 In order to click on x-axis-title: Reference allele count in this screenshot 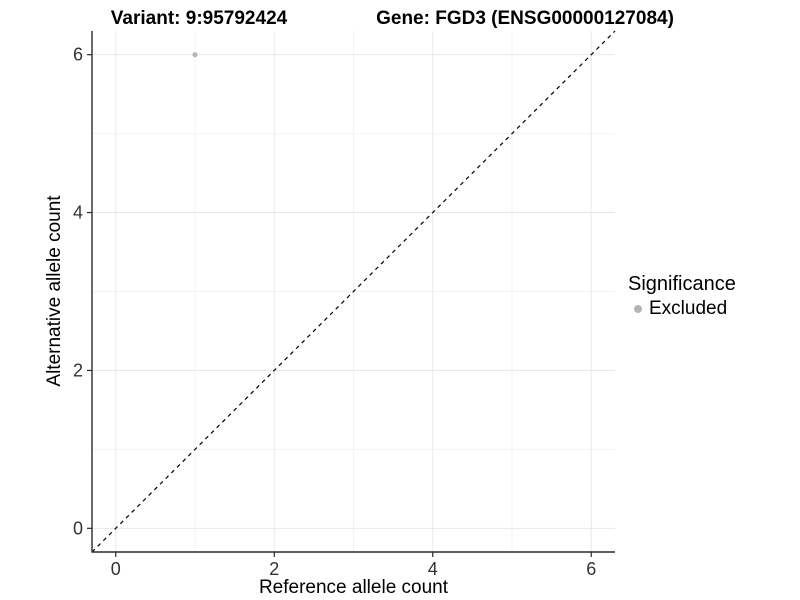, I will do `click(353, 587)`.